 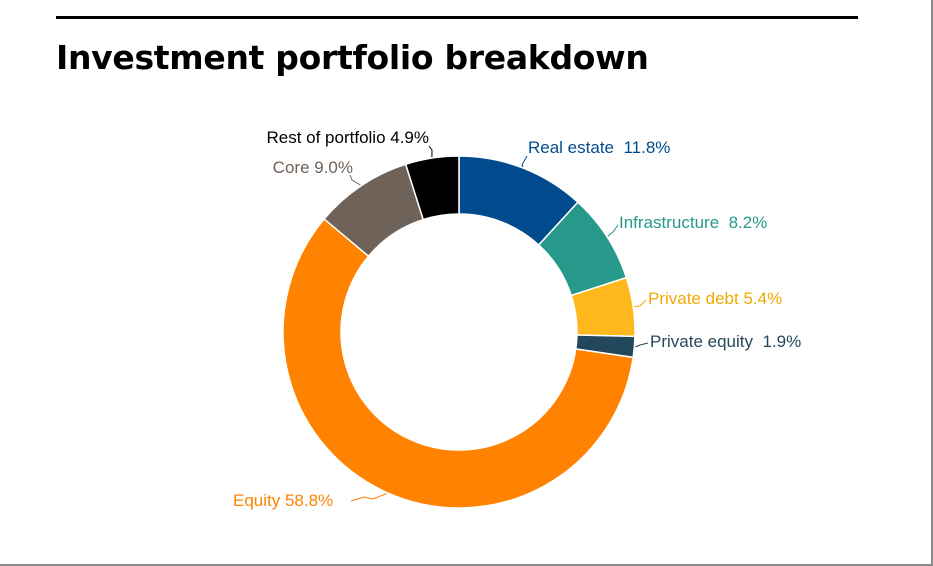 What do you see at coordinates (313, 167) in the screenshot?
I see `slice-label-core: Core 9.0%` at bounding box center [313, 167].